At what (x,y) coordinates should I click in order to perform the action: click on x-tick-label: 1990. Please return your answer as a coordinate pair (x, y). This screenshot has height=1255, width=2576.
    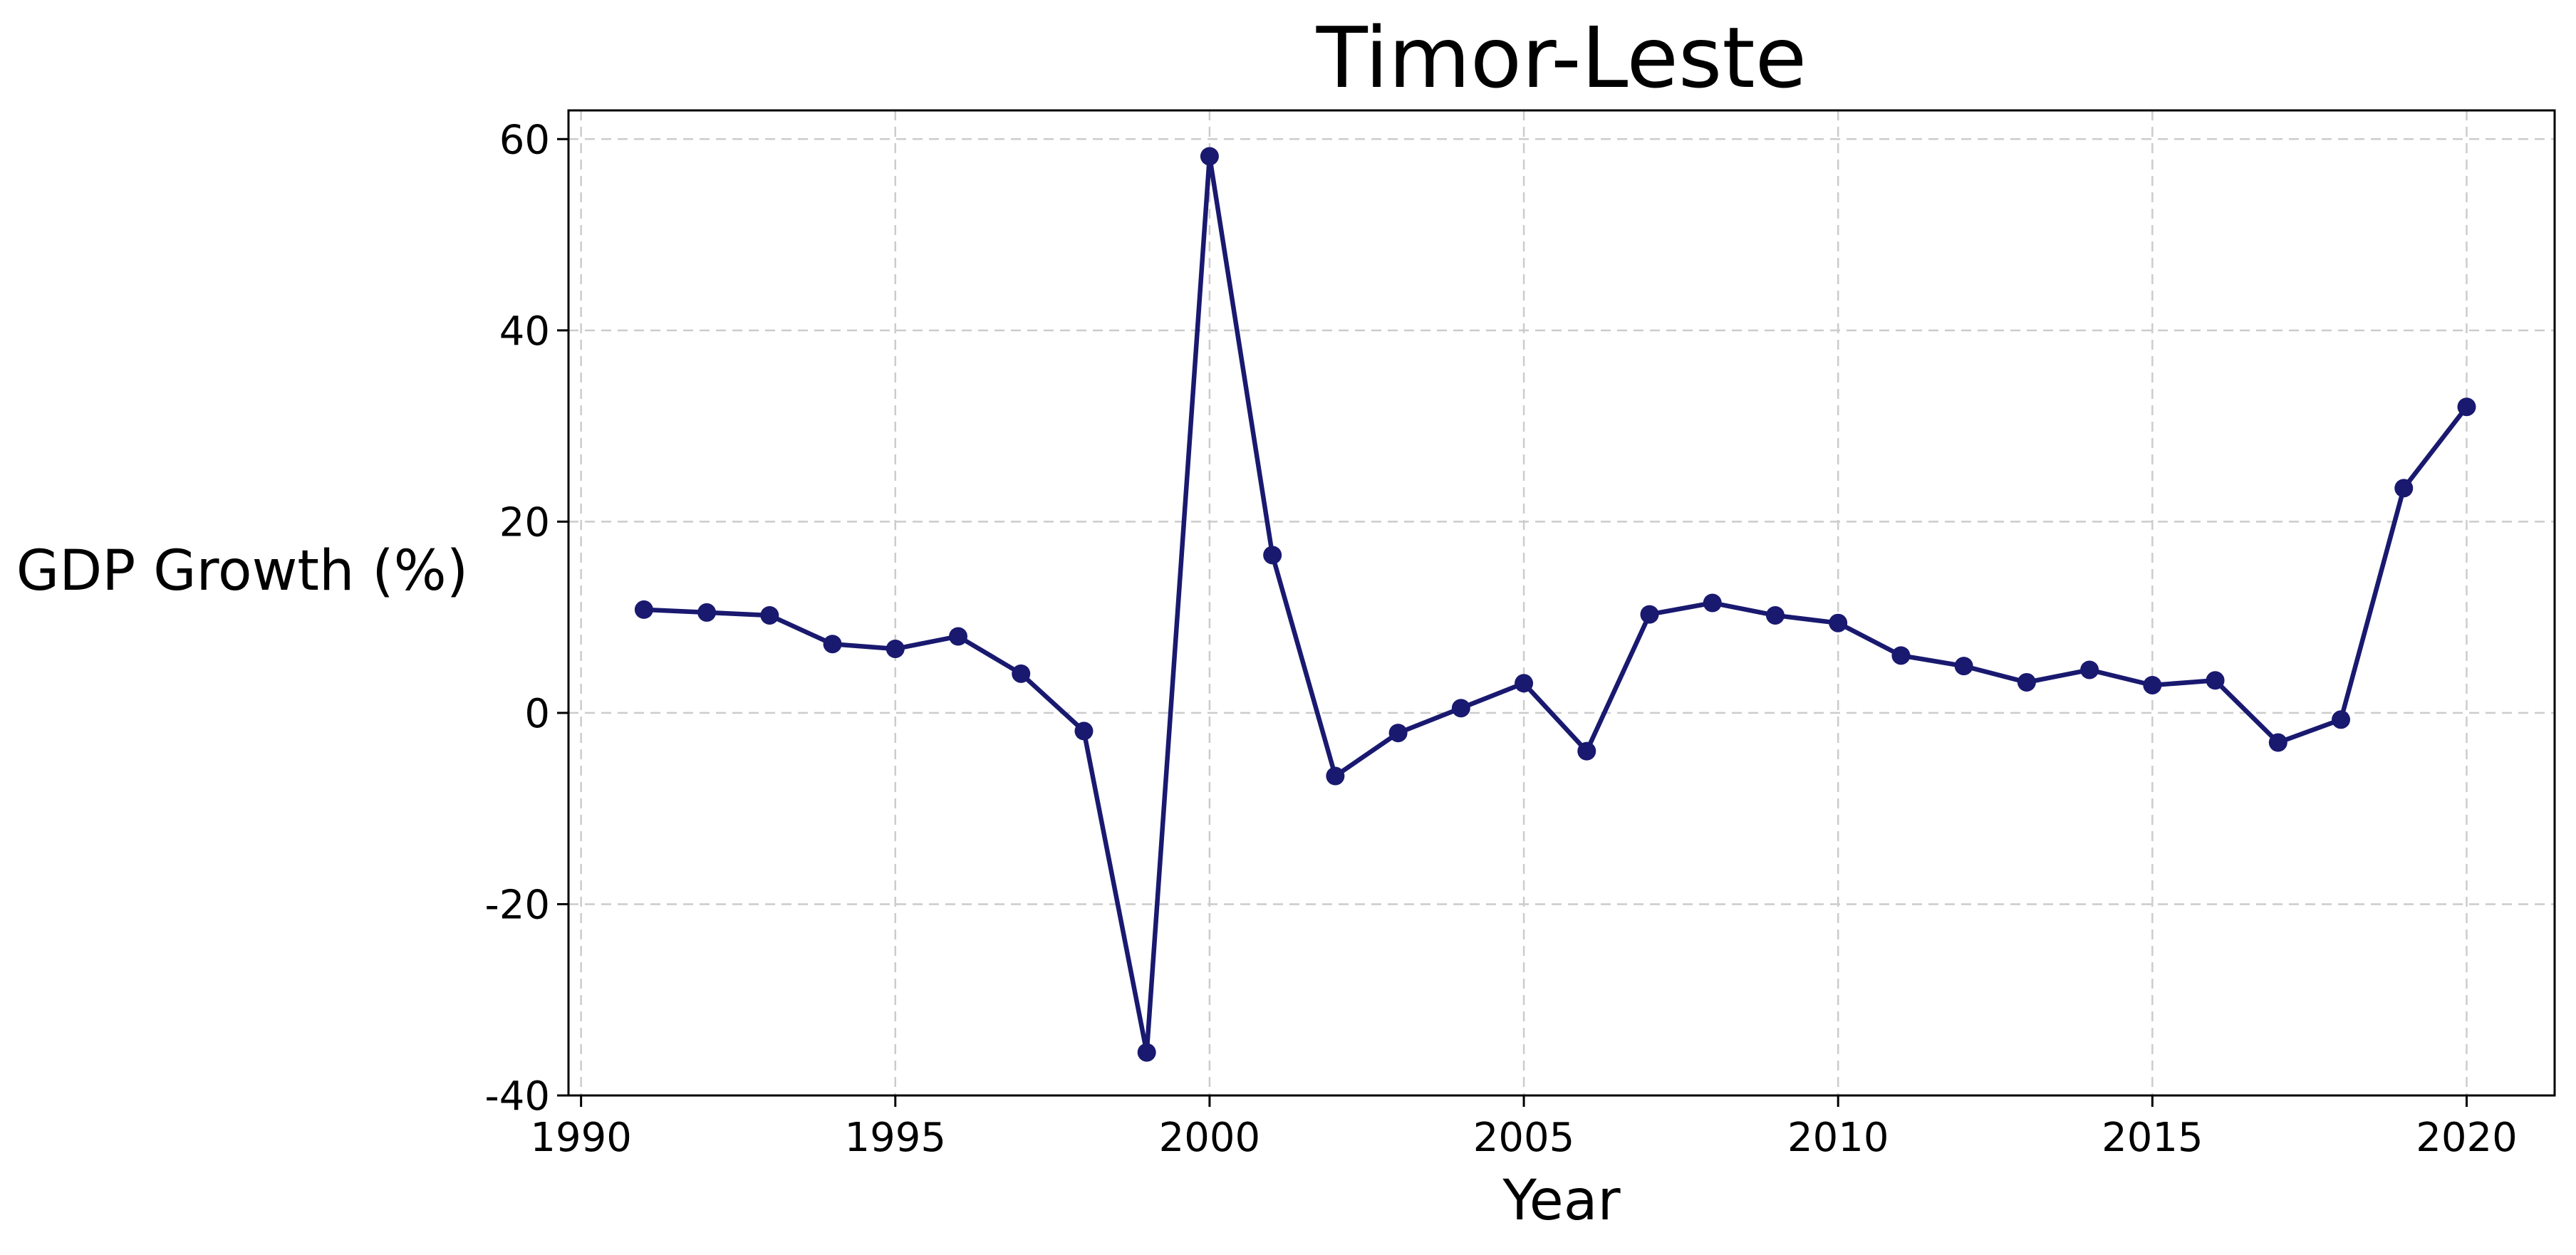
    Looking at the image, I should click on (581, 1138).